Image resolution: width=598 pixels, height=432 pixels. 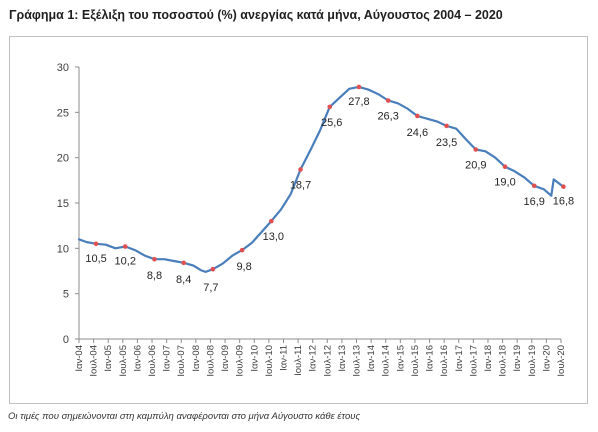 What do you see at coordinates (240, 361) in the screenshot?
I see `x-tick-label: Ιουλ-09` at bounding box center [240, 361].